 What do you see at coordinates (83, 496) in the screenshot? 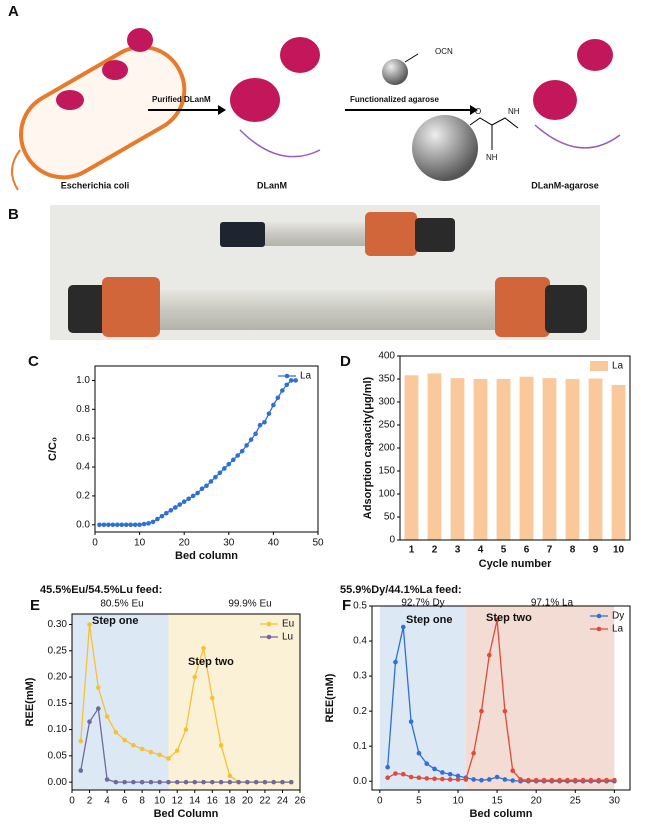
I see `y-tick-label: 0.2` at bounding box center [83, 496].